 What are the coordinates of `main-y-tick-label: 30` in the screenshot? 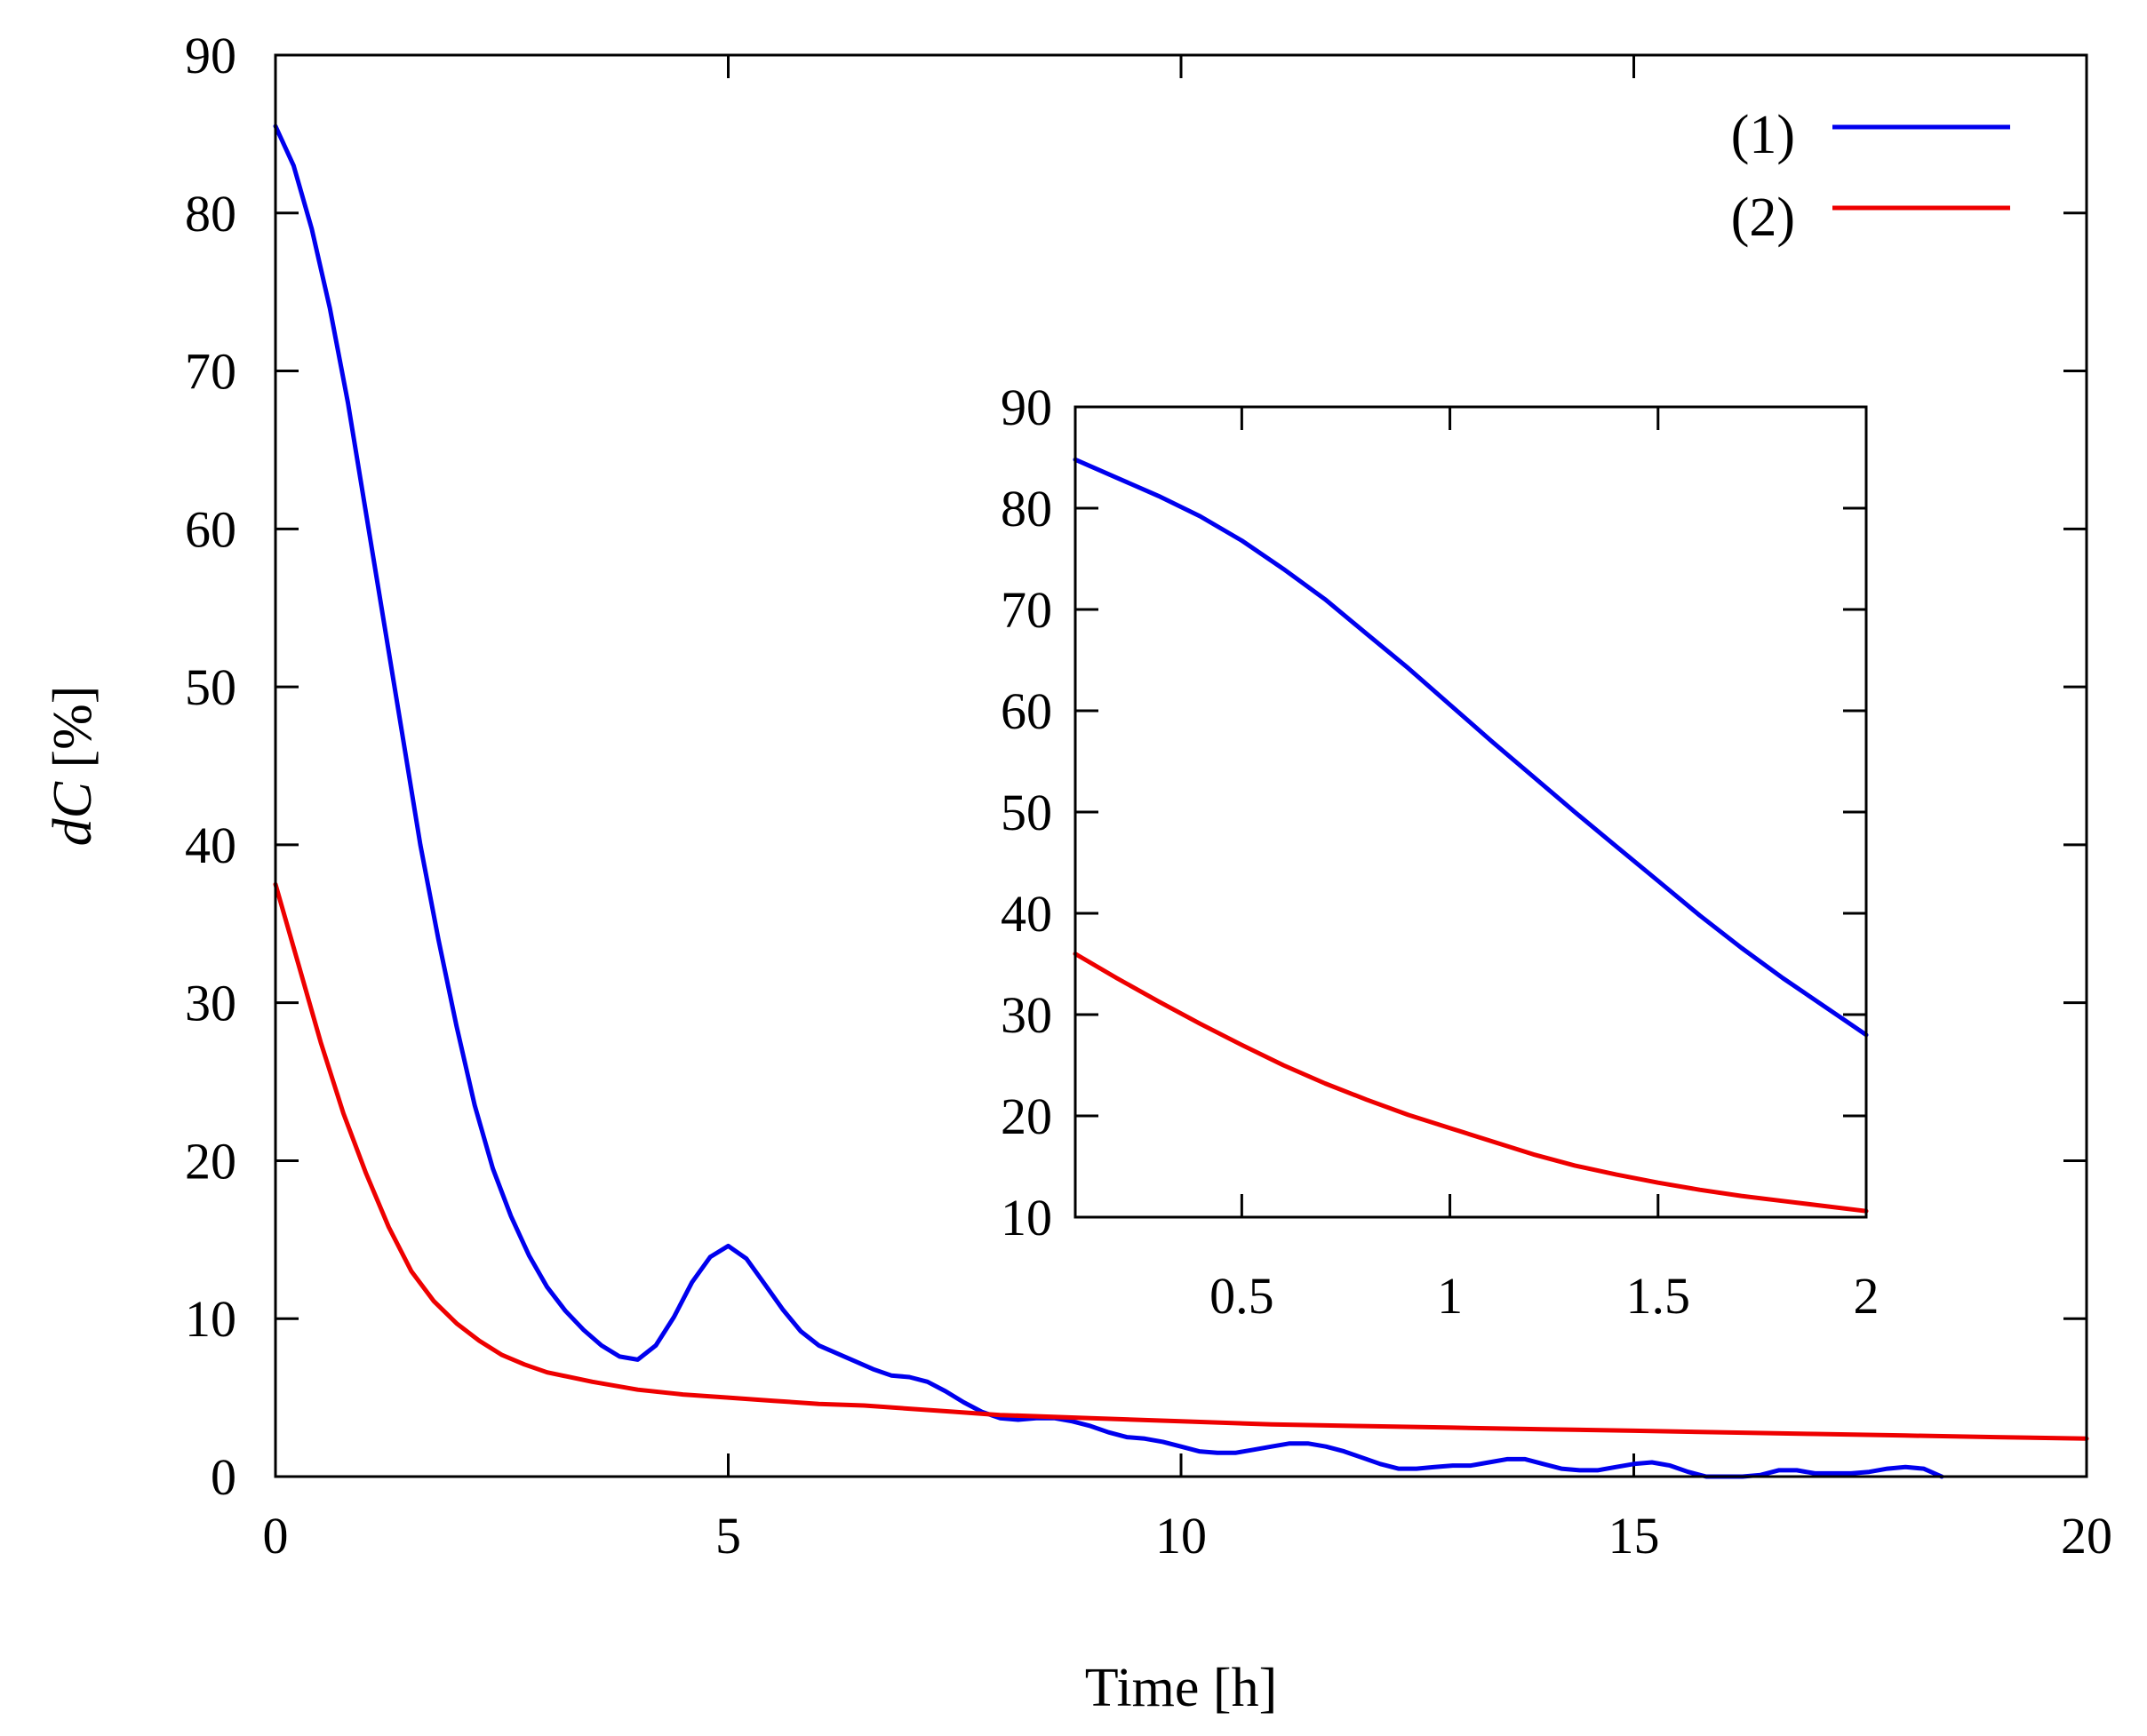 It's located at (210, 1004).